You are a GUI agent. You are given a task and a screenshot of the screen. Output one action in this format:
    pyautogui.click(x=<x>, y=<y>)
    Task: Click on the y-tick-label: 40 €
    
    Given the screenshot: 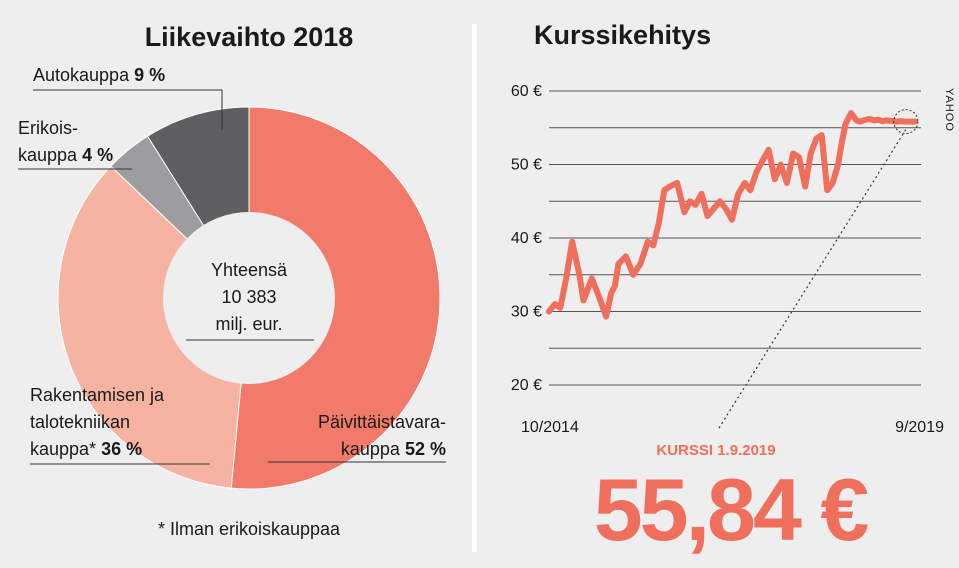 What is the action you would take?
    pyautogui.click(x=526, y=238)
    